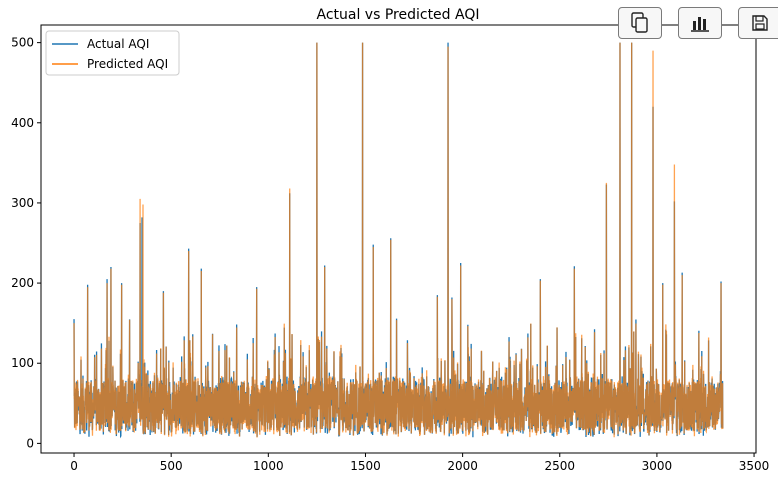  Describe the element at coordinates (419, 463) in the screenshot. I see `x-axis-ticks: 0 500 1000 1500 2000 2500 3000 3500` at that location.